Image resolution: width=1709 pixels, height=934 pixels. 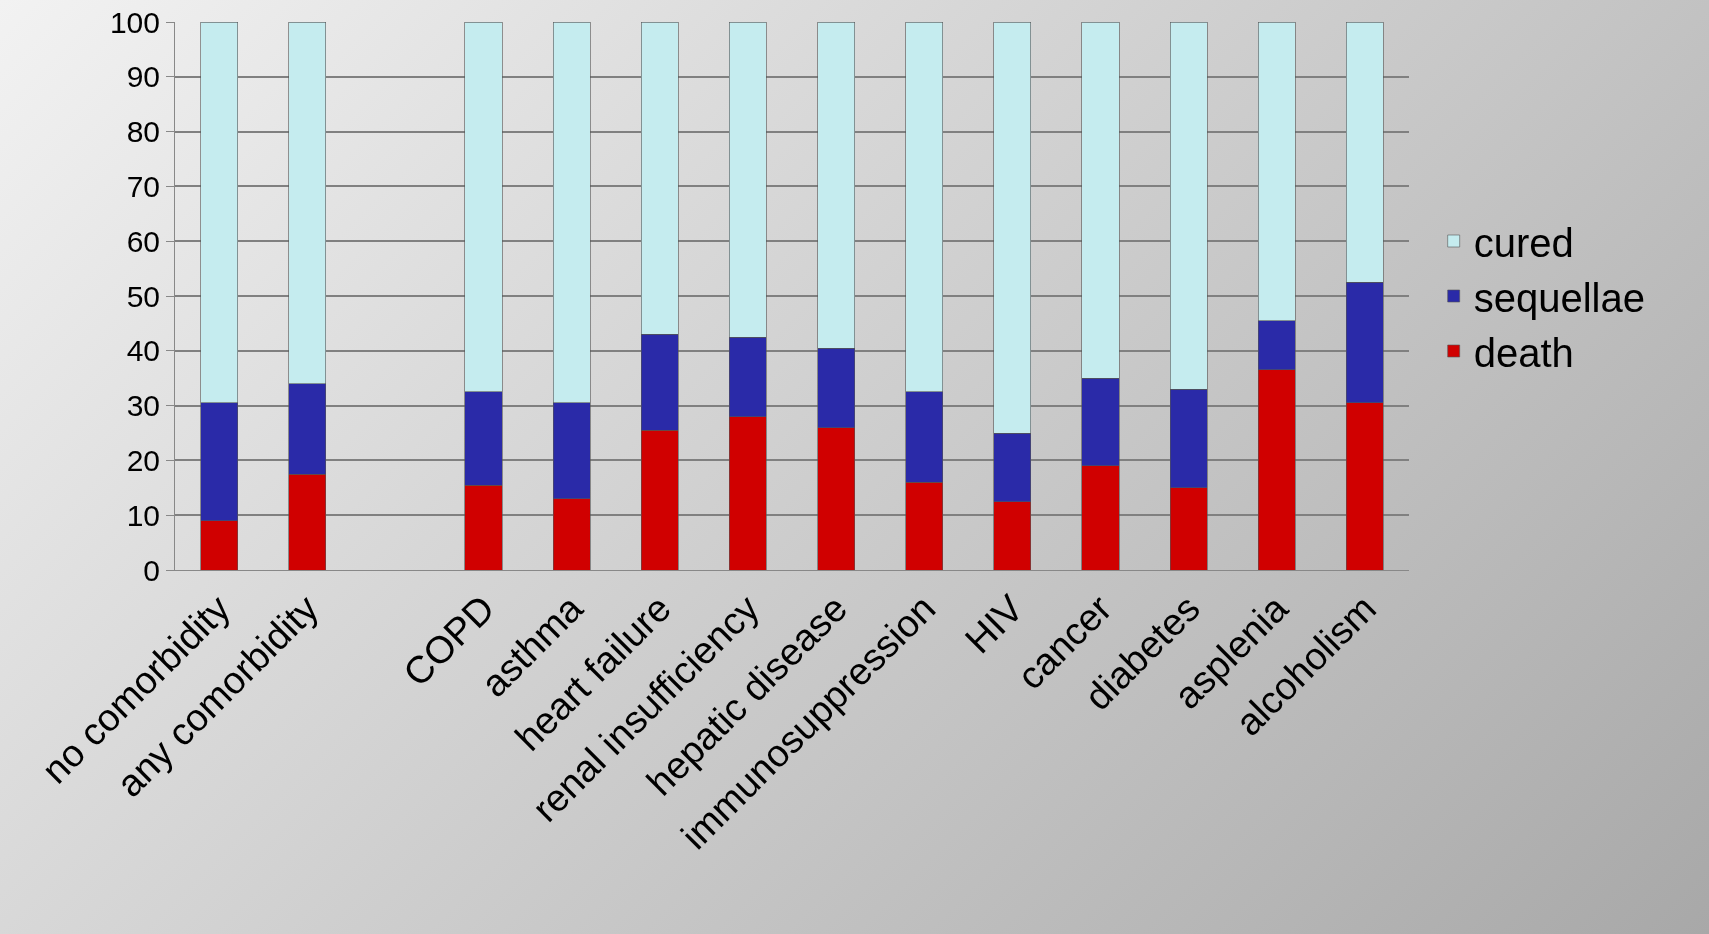 I want to click on y-tick-label: 80, so click(x=143, y=132).